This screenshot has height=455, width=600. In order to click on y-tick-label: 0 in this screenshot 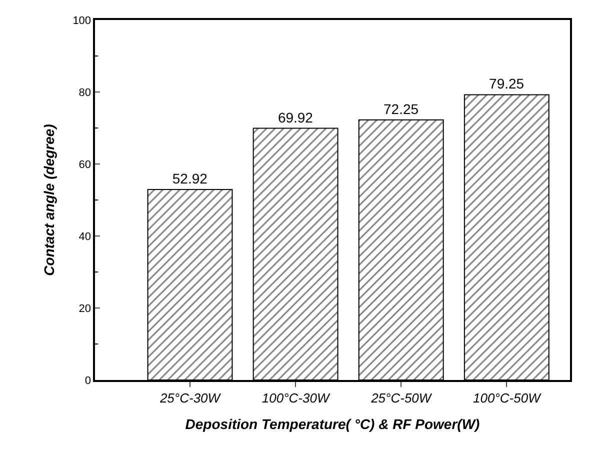, I will do `click(88, 380)`.